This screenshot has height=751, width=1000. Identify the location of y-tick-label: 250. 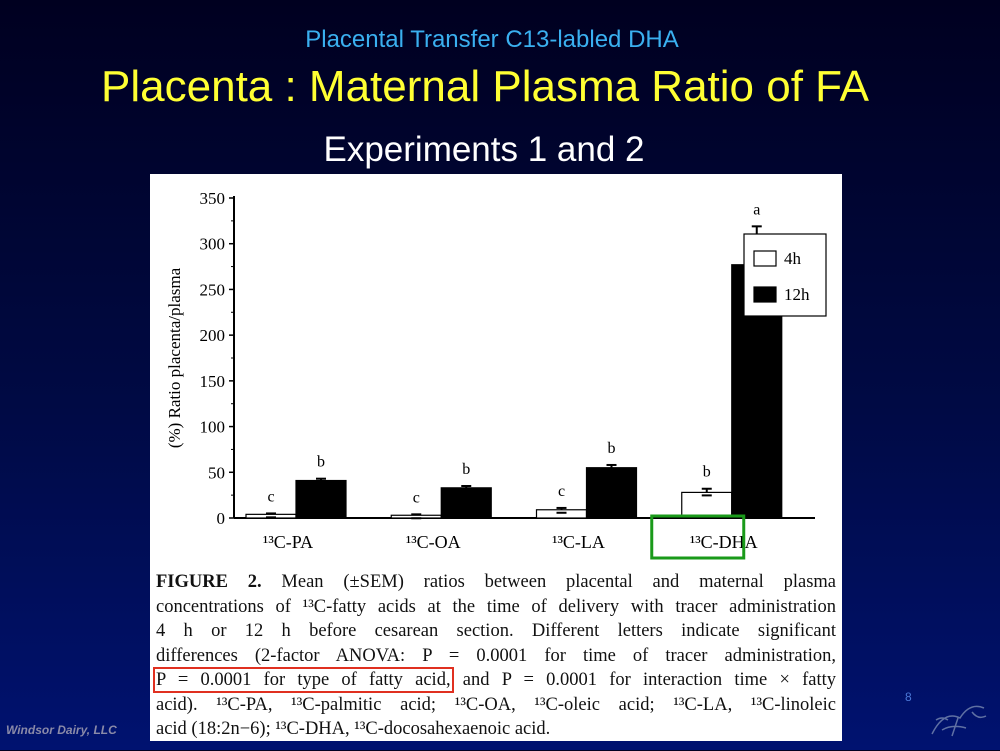
(213, 289).